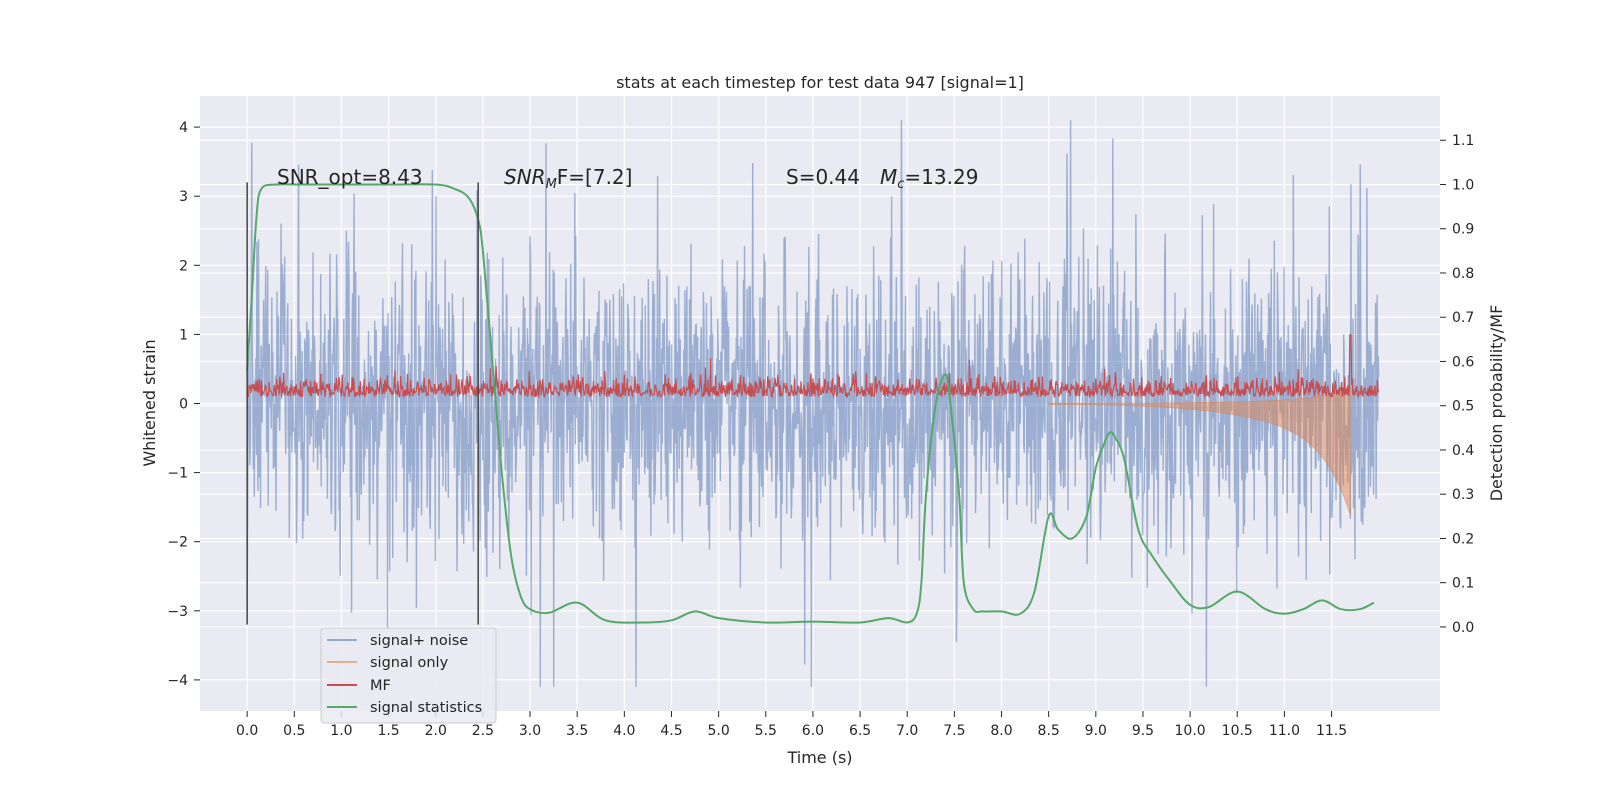 This screenshot has height=800, width=1600. Describe the element at coordinates (1463, 539) in the screenshot. I see `y-right-tick-label: 0.2` at that location.